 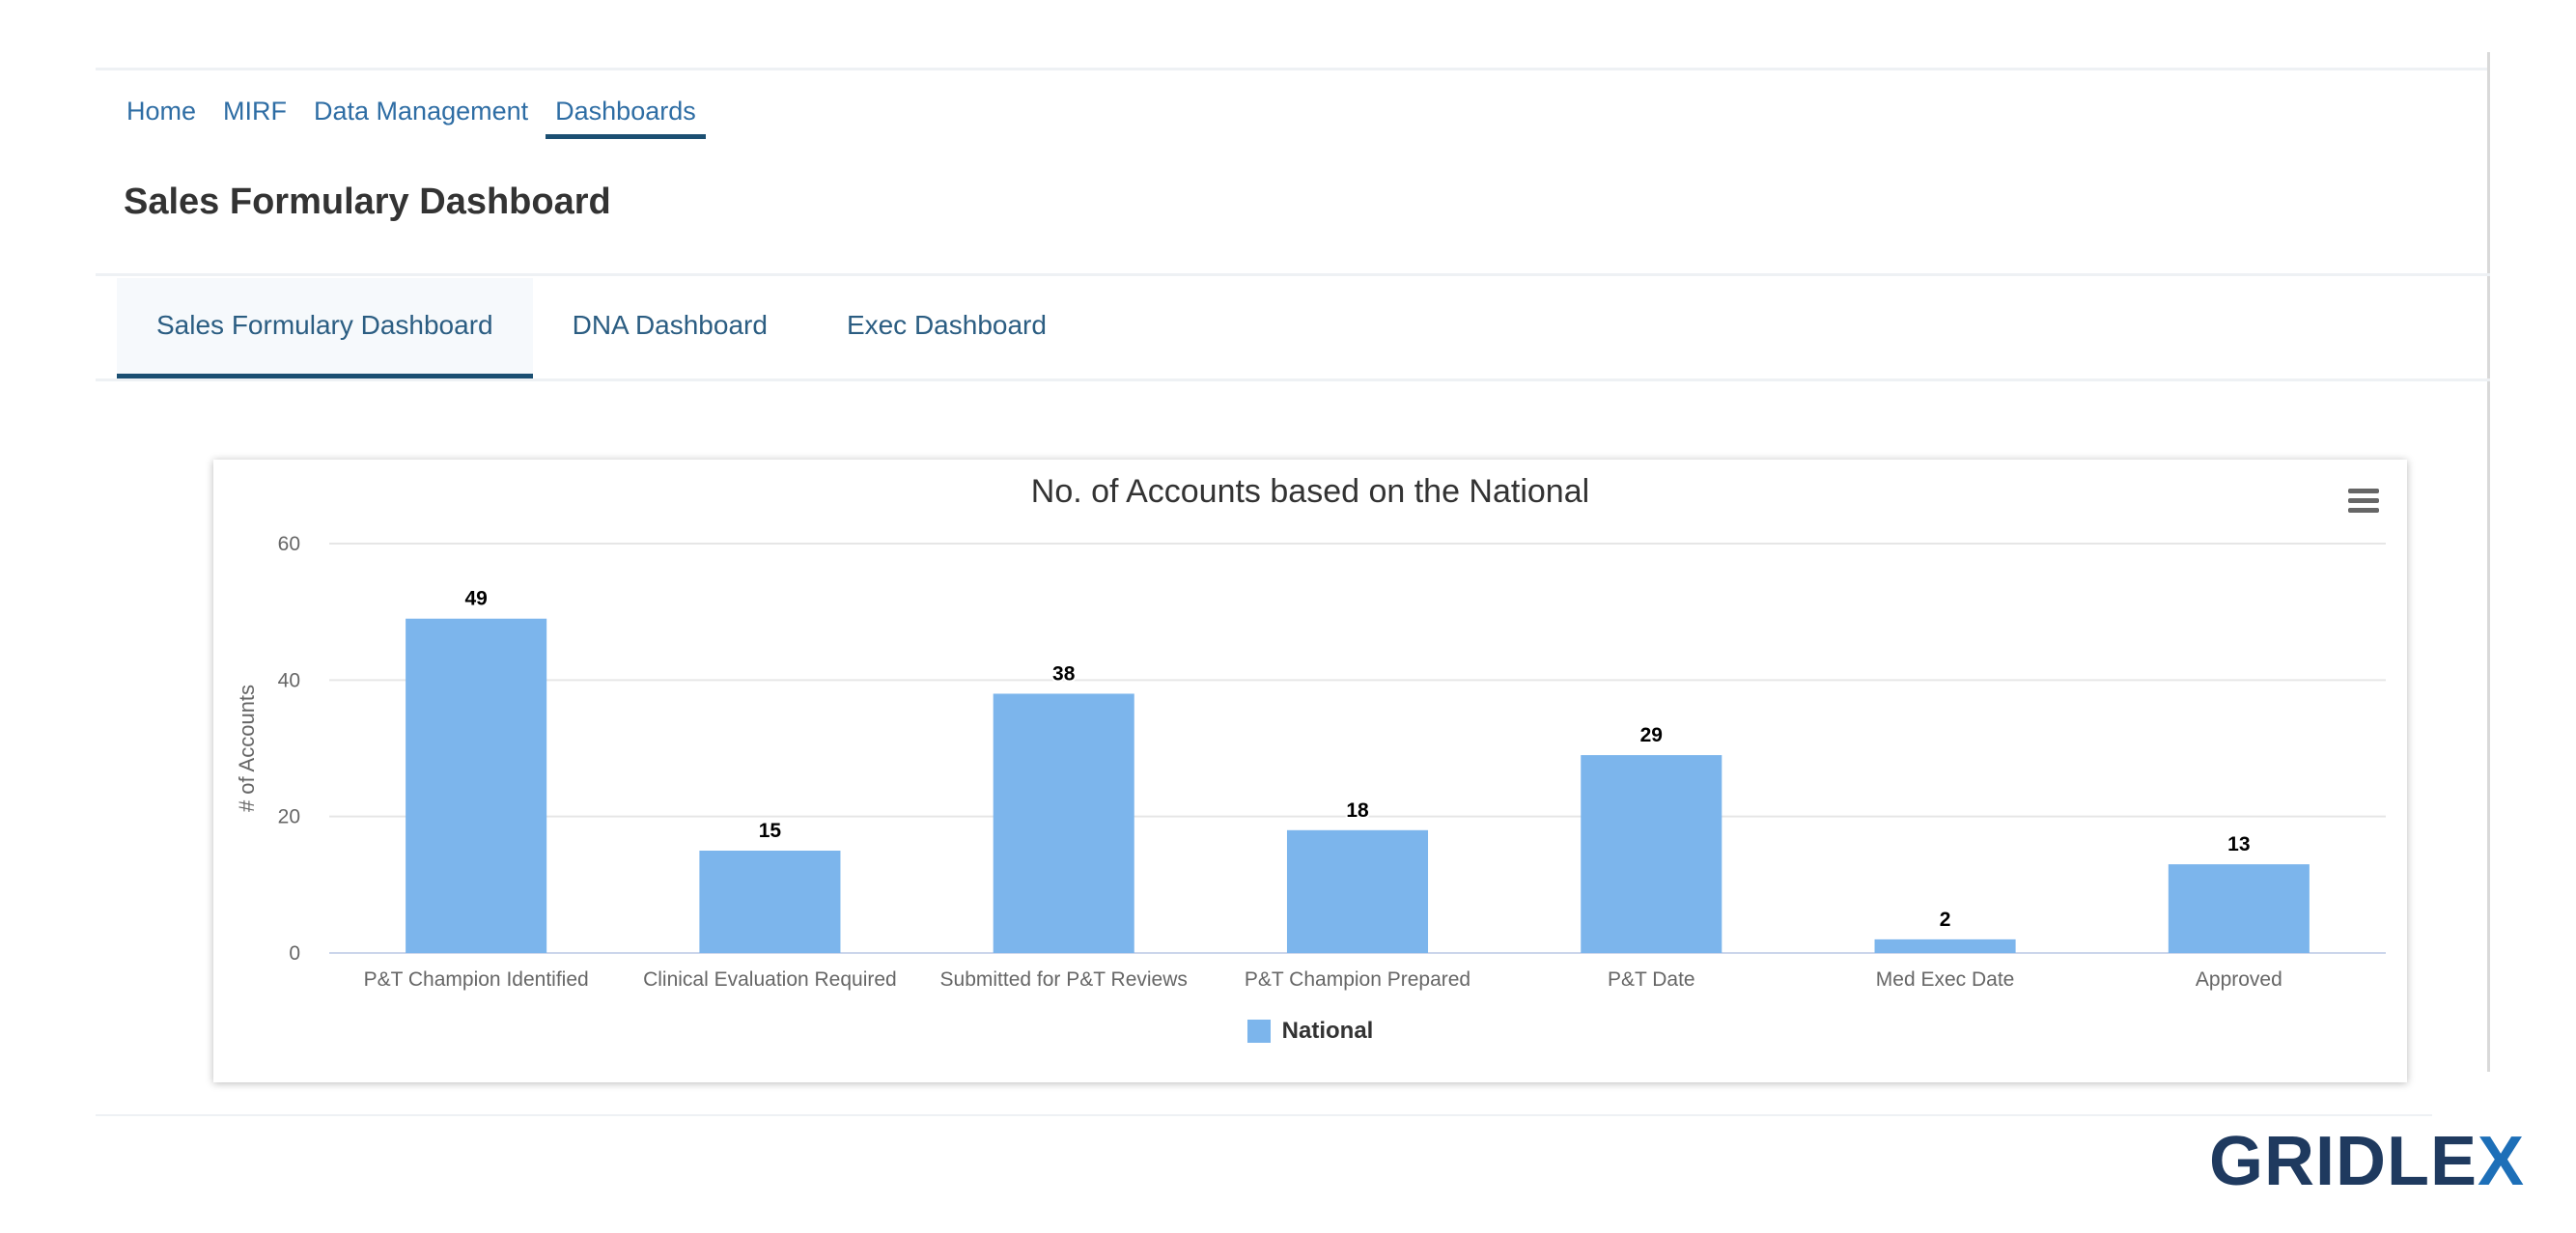 What do you see at coordinates (162, 111) in the screenshot?
I see `nav-home: Home` at bounding box center [162, 111].